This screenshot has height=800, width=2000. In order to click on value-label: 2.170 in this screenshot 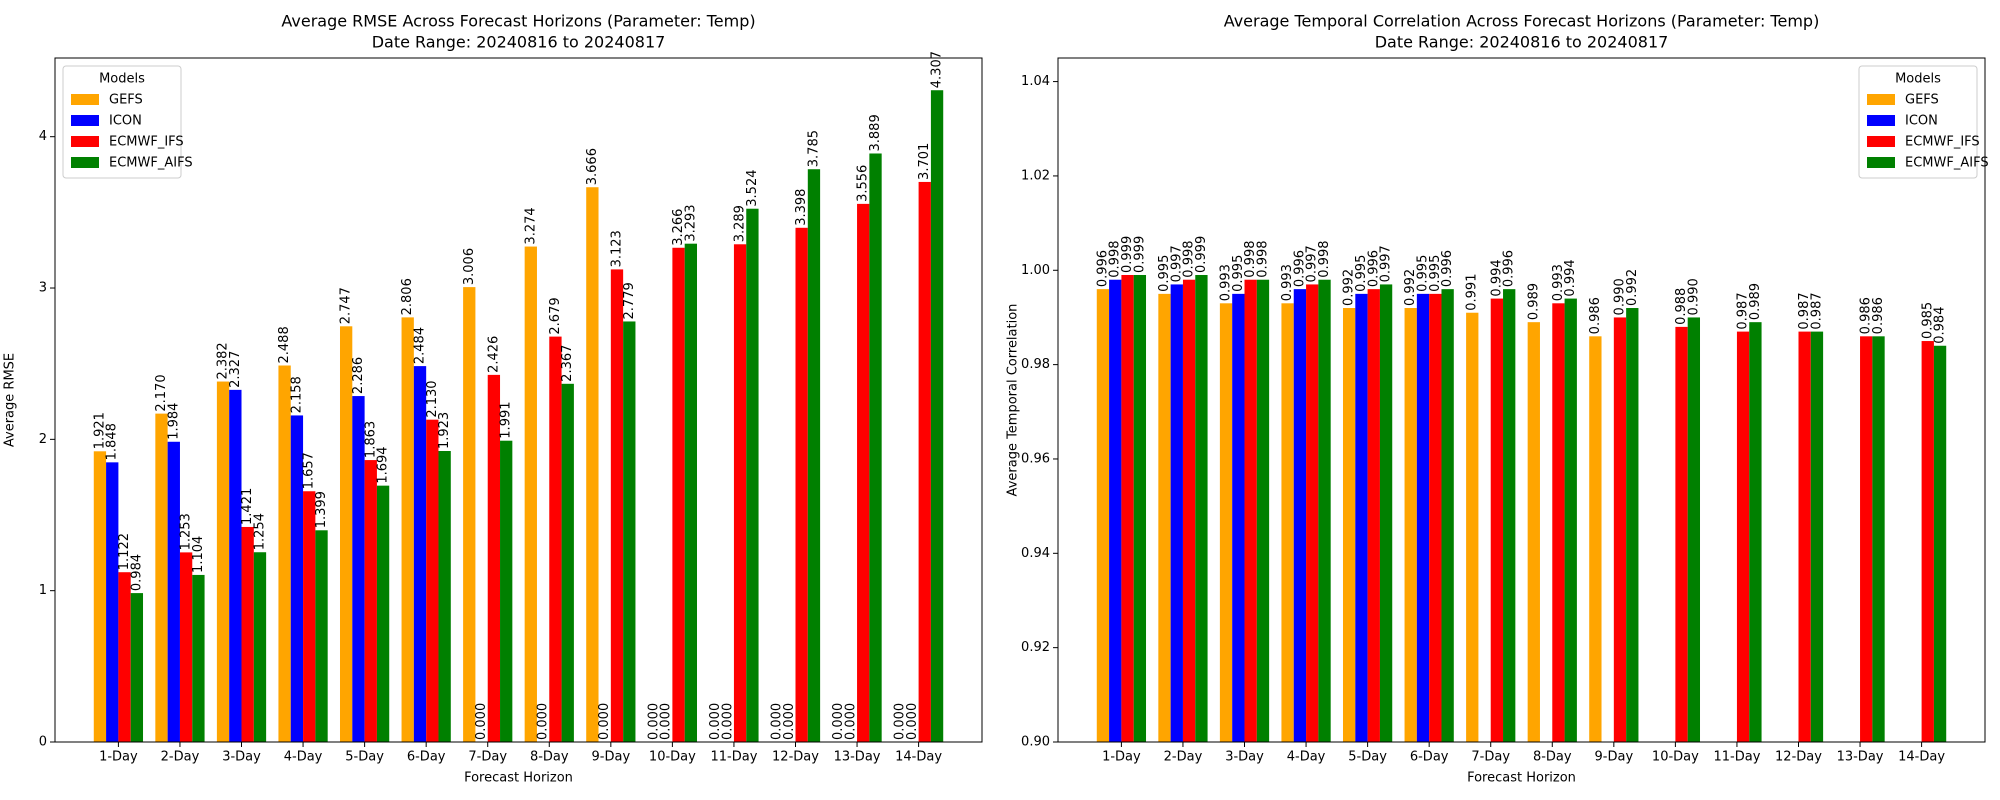, I will do `click(161, 392)`.